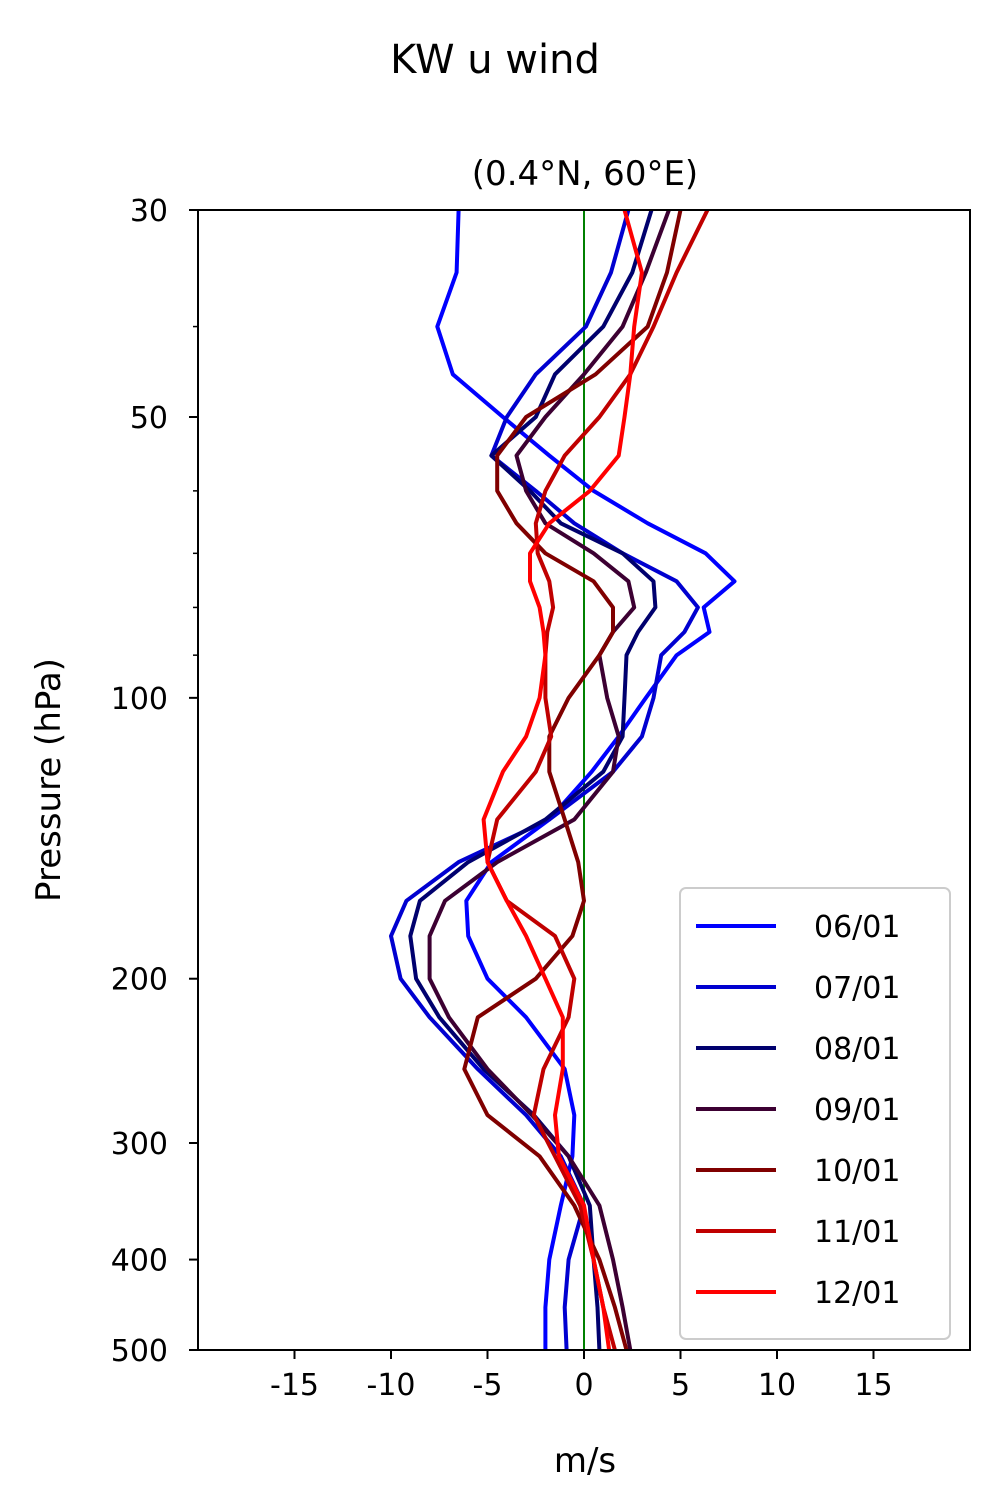 Image resolution: width=990 pixels, height=1505 pixels. I want to click on x-tick-label: 5, so click(680, 1385).